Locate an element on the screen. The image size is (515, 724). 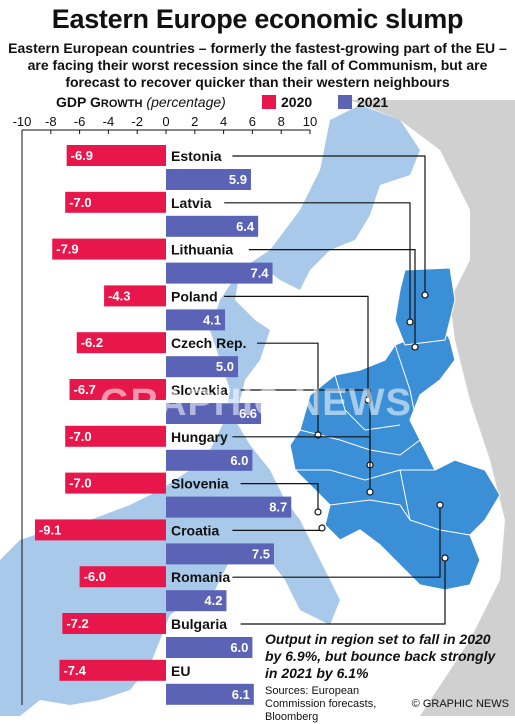
bar-value-label-2020: -6.9 is located at coordinates (82, 155).